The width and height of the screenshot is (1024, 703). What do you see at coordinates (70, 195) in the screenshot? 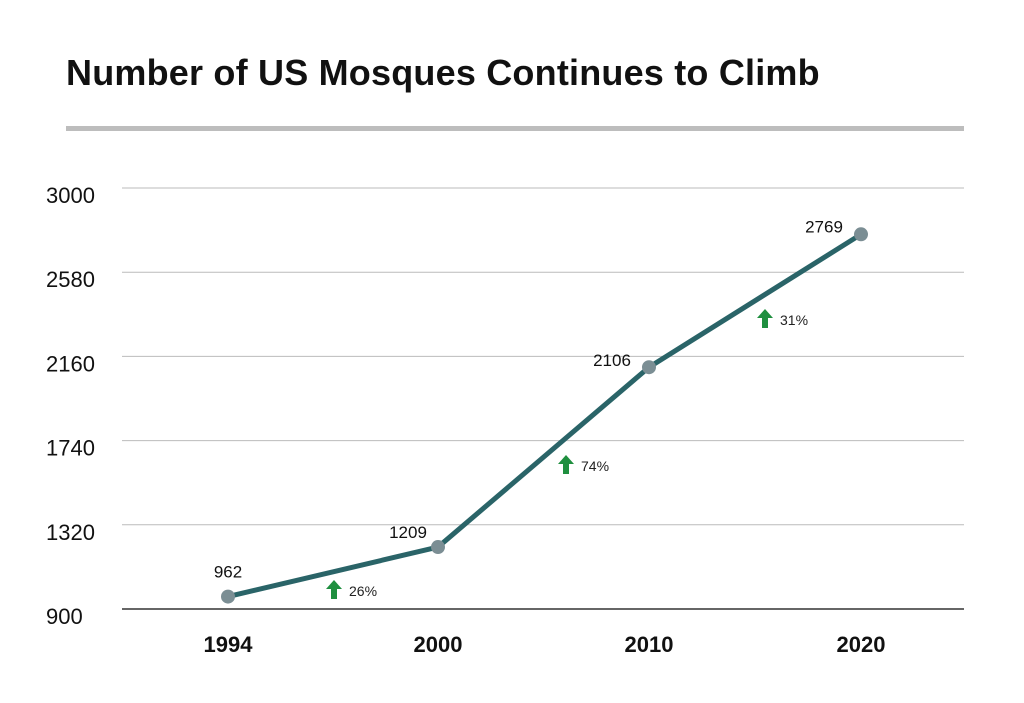
I see `y-tick-label: 3000` at bounding box center [70, 195].